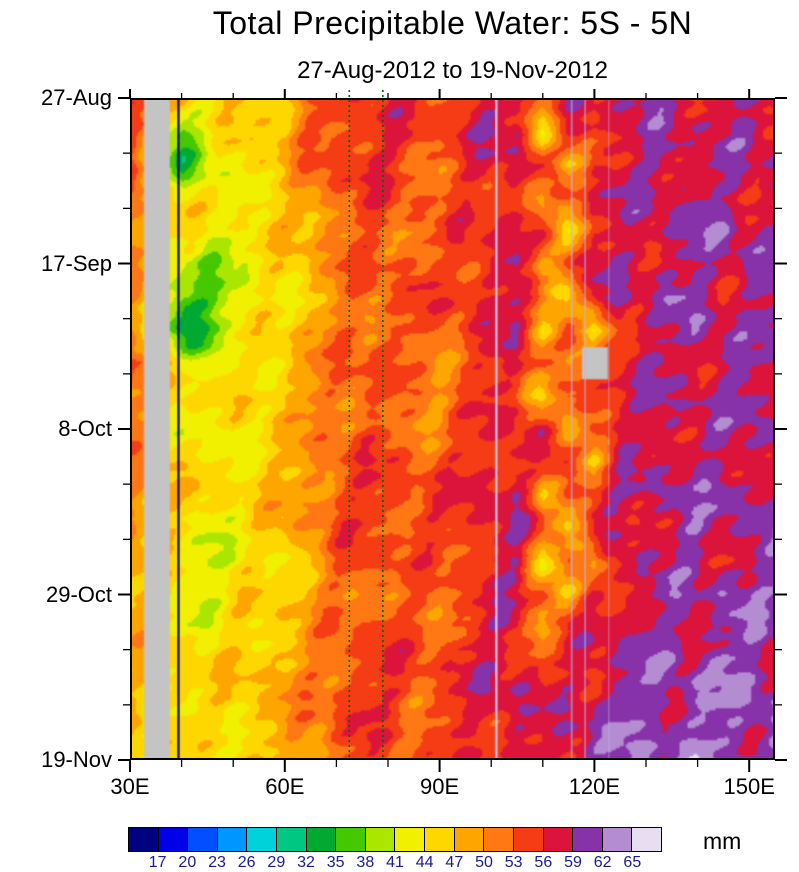 This screenshot has height=872, width=799. What do you see at coordinates (722, 841) in the screenshot?
I see `colorbar-unit: mm` at bounding box center [722, 841].